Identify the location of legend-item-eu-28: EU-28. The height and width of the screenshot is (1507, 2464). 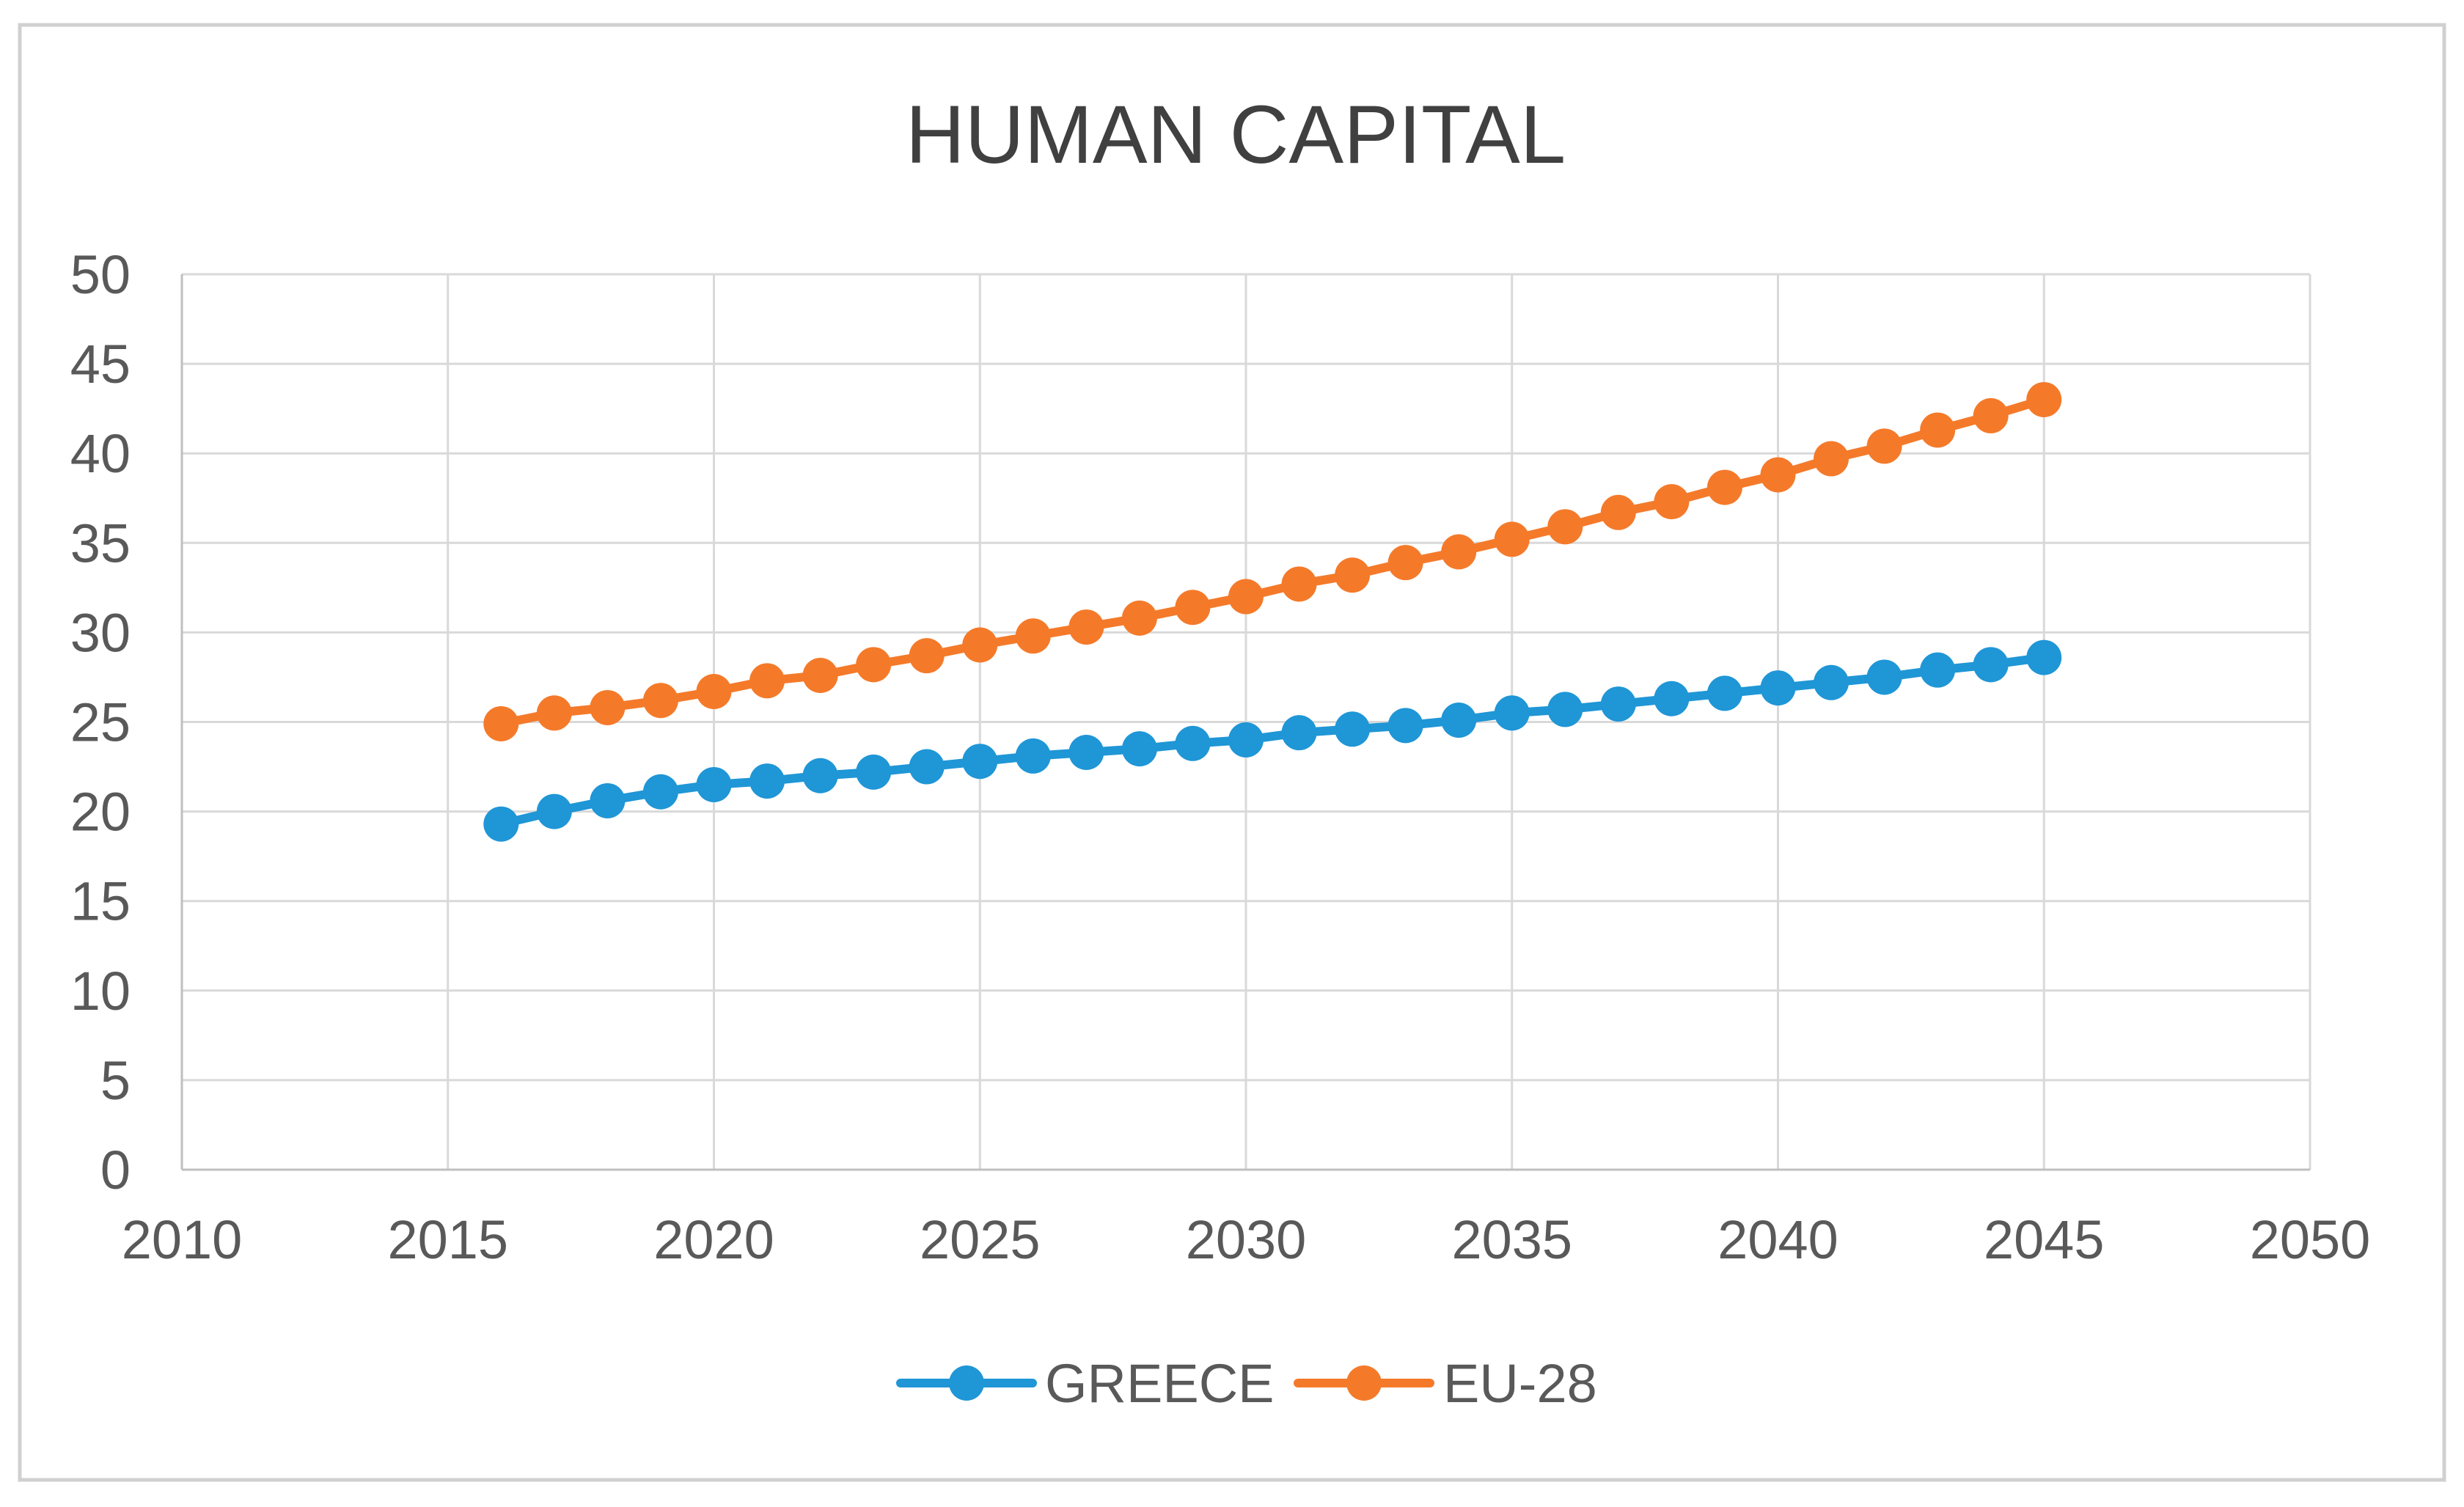
(1445, 1383).